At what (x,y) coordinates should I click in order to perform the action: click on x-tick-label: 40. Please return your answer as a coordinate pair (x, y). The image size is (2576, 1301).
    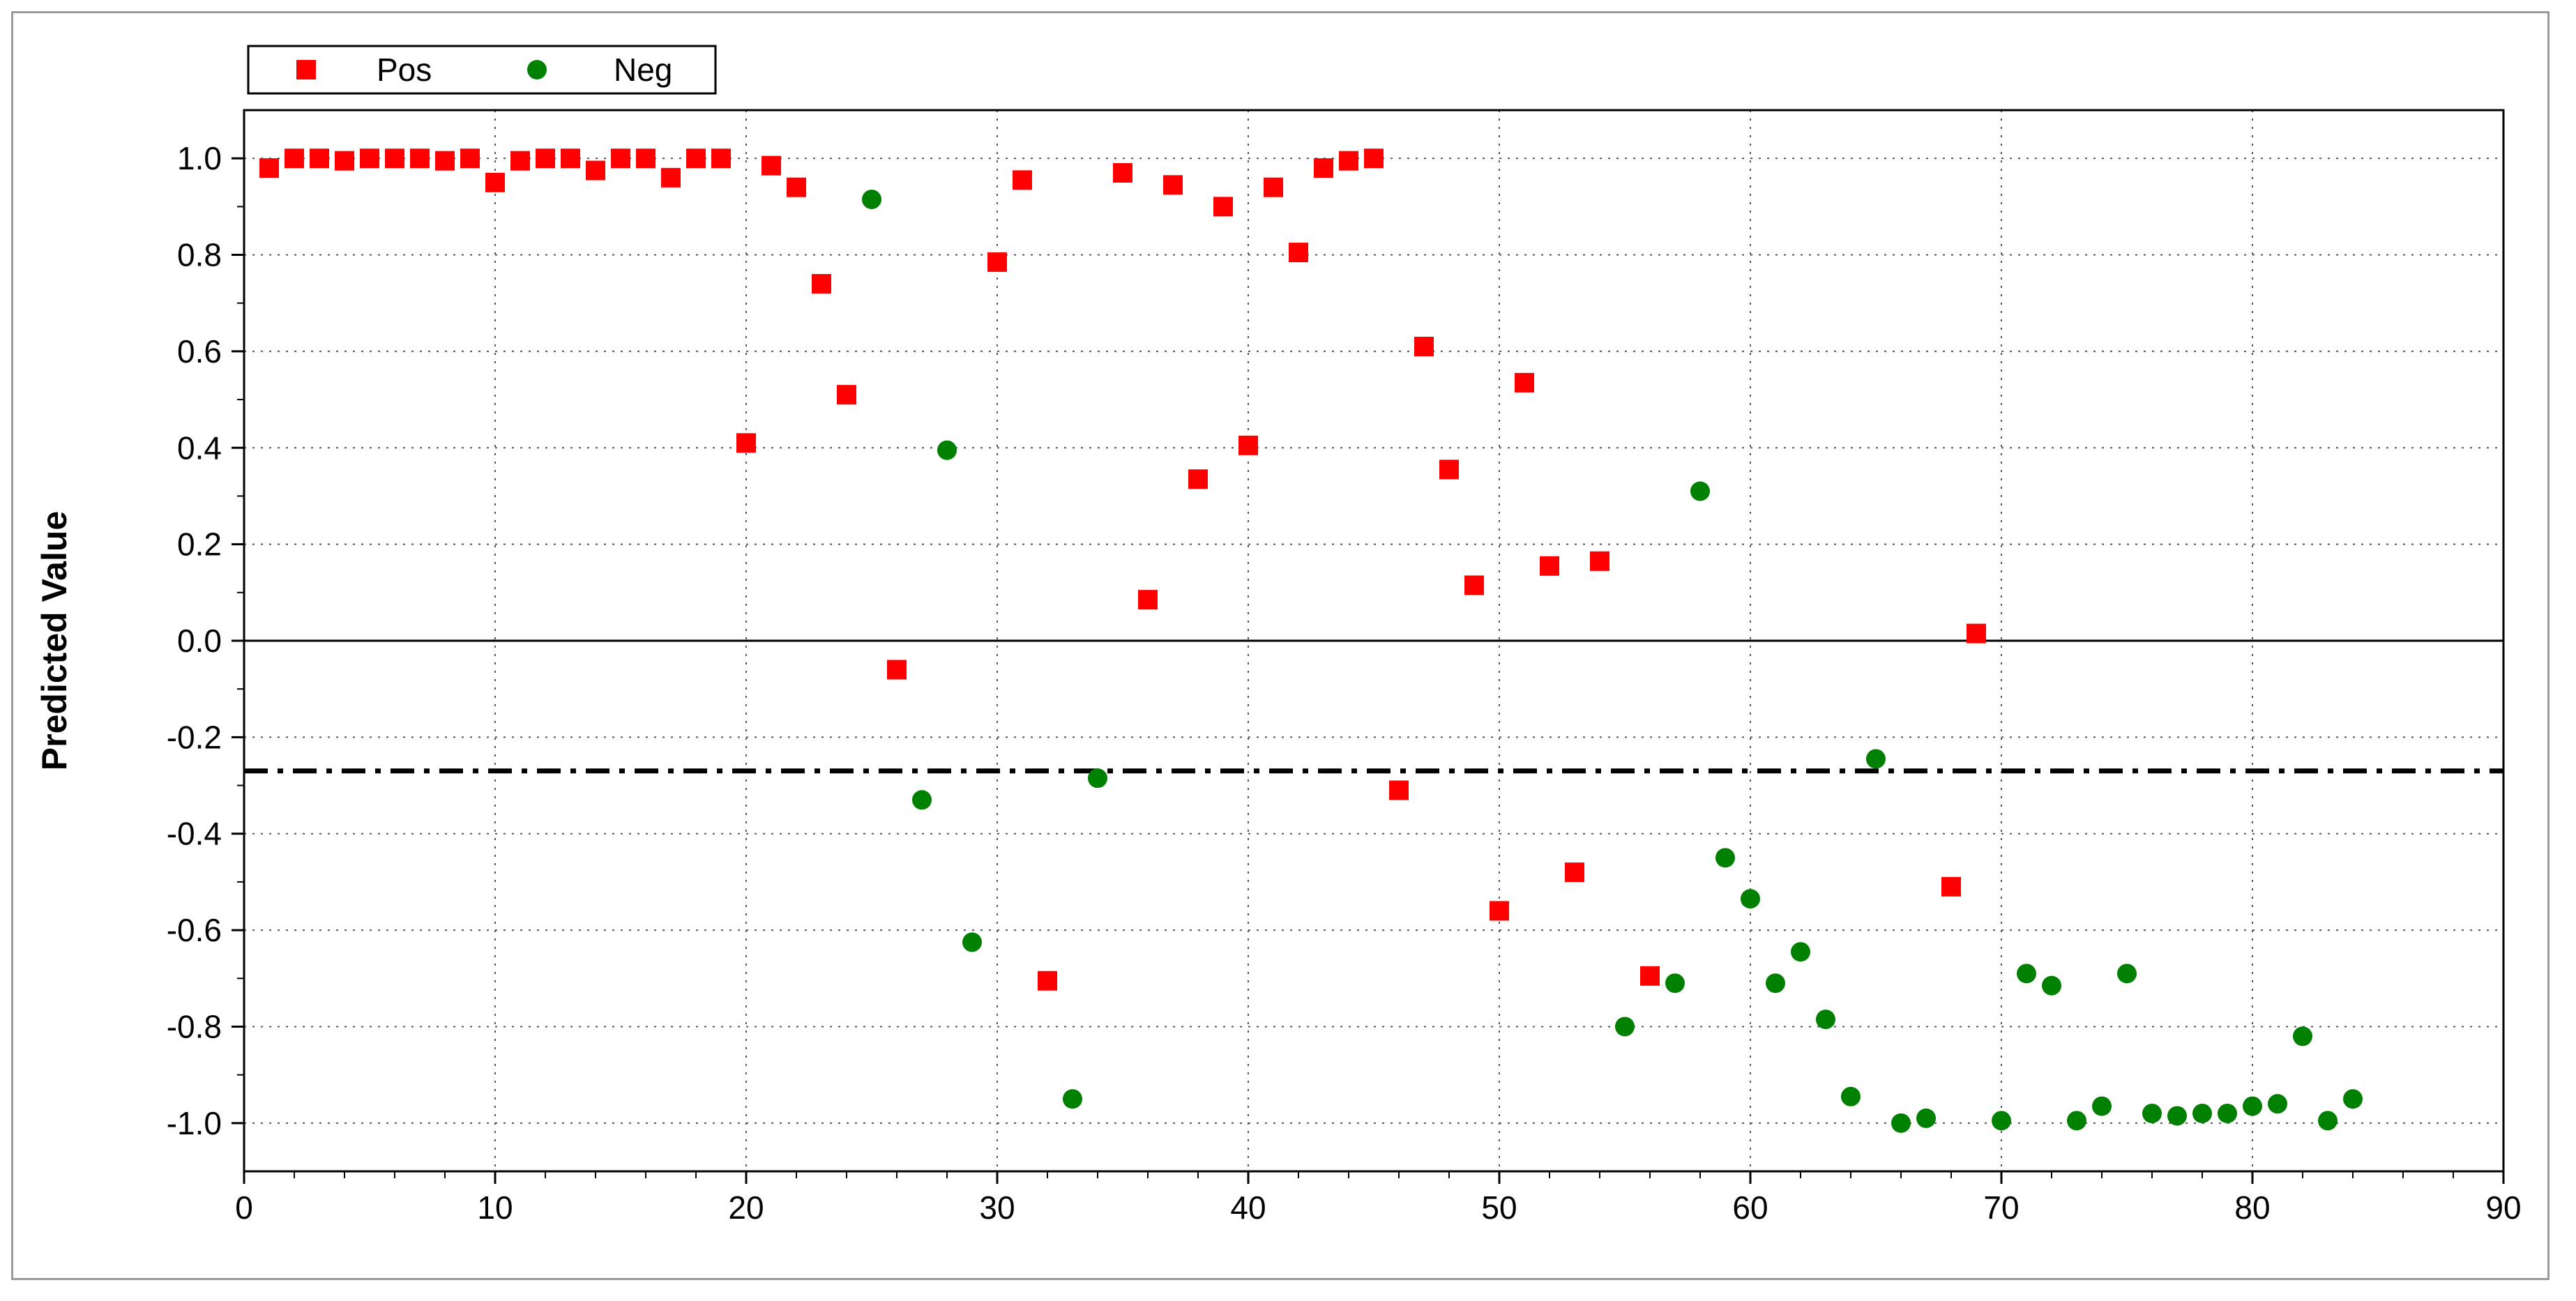
    Looking at the image, I should click on (1248, 1207).